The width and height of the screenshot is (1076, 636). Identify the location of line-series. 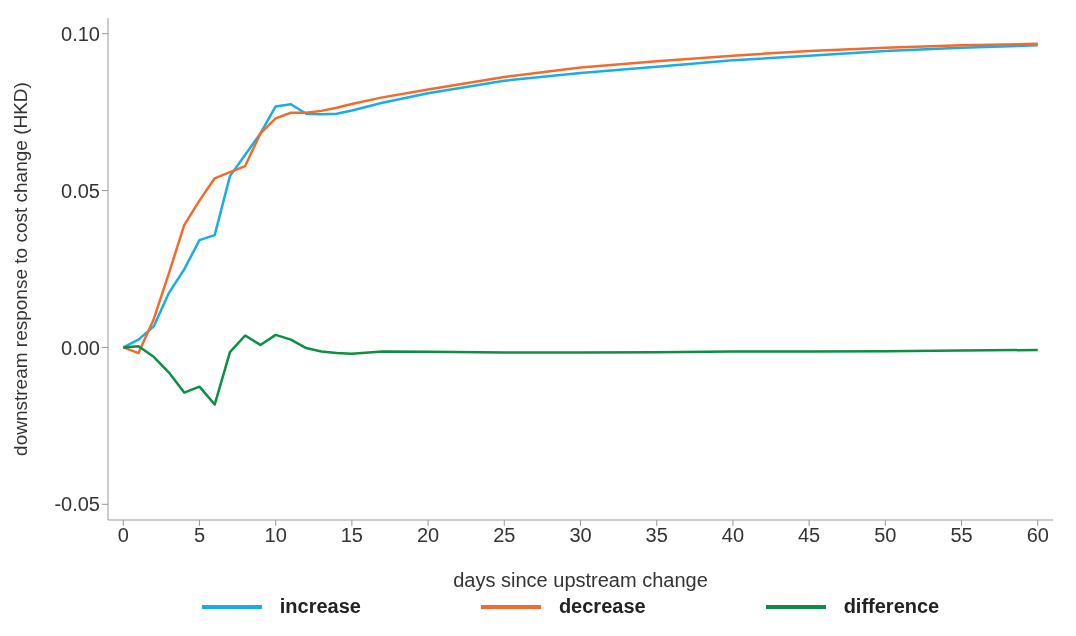
(580, 369).